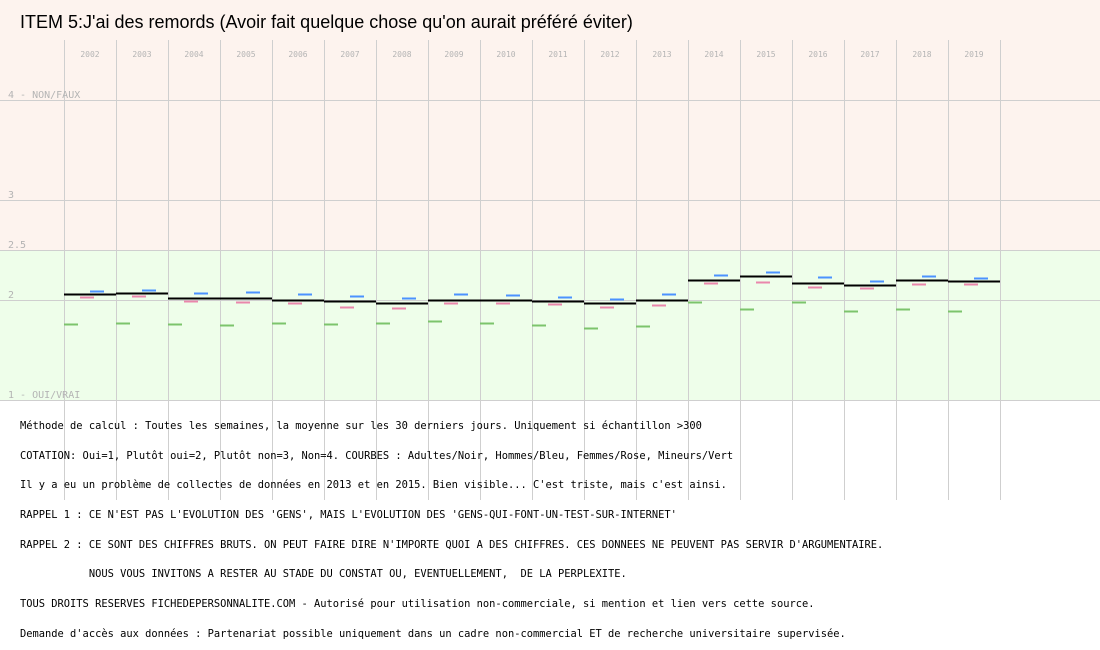  I want to click on x-tick-label: 2011, so click(557, 54).